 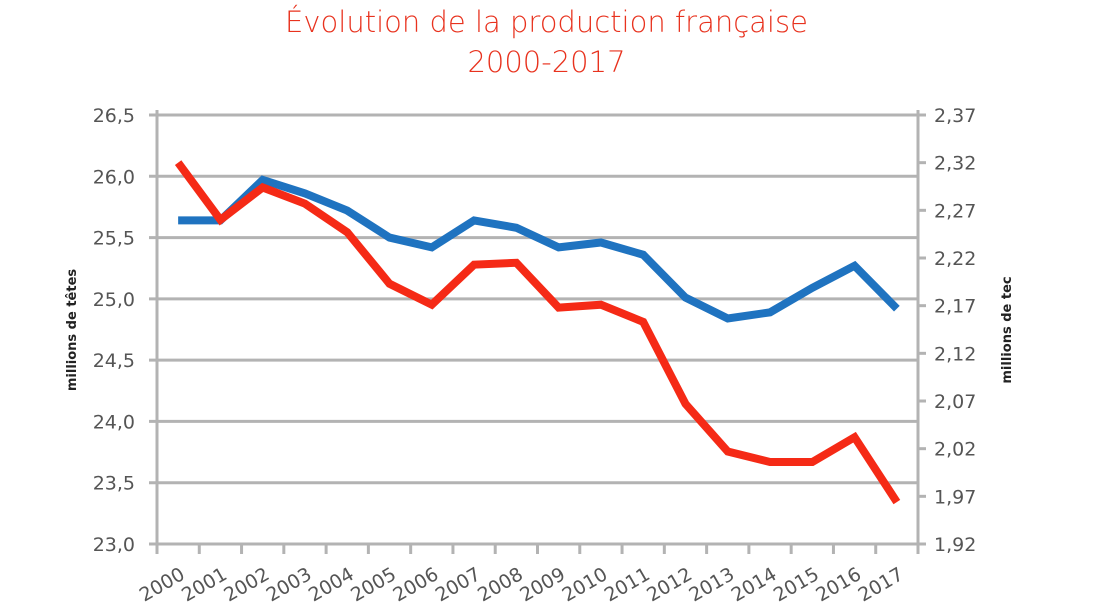 What do you see at coordinates (955, 211) in the screenshot?
I see `y-right-tick-label: 2,27` at bounding box center [955, 211].